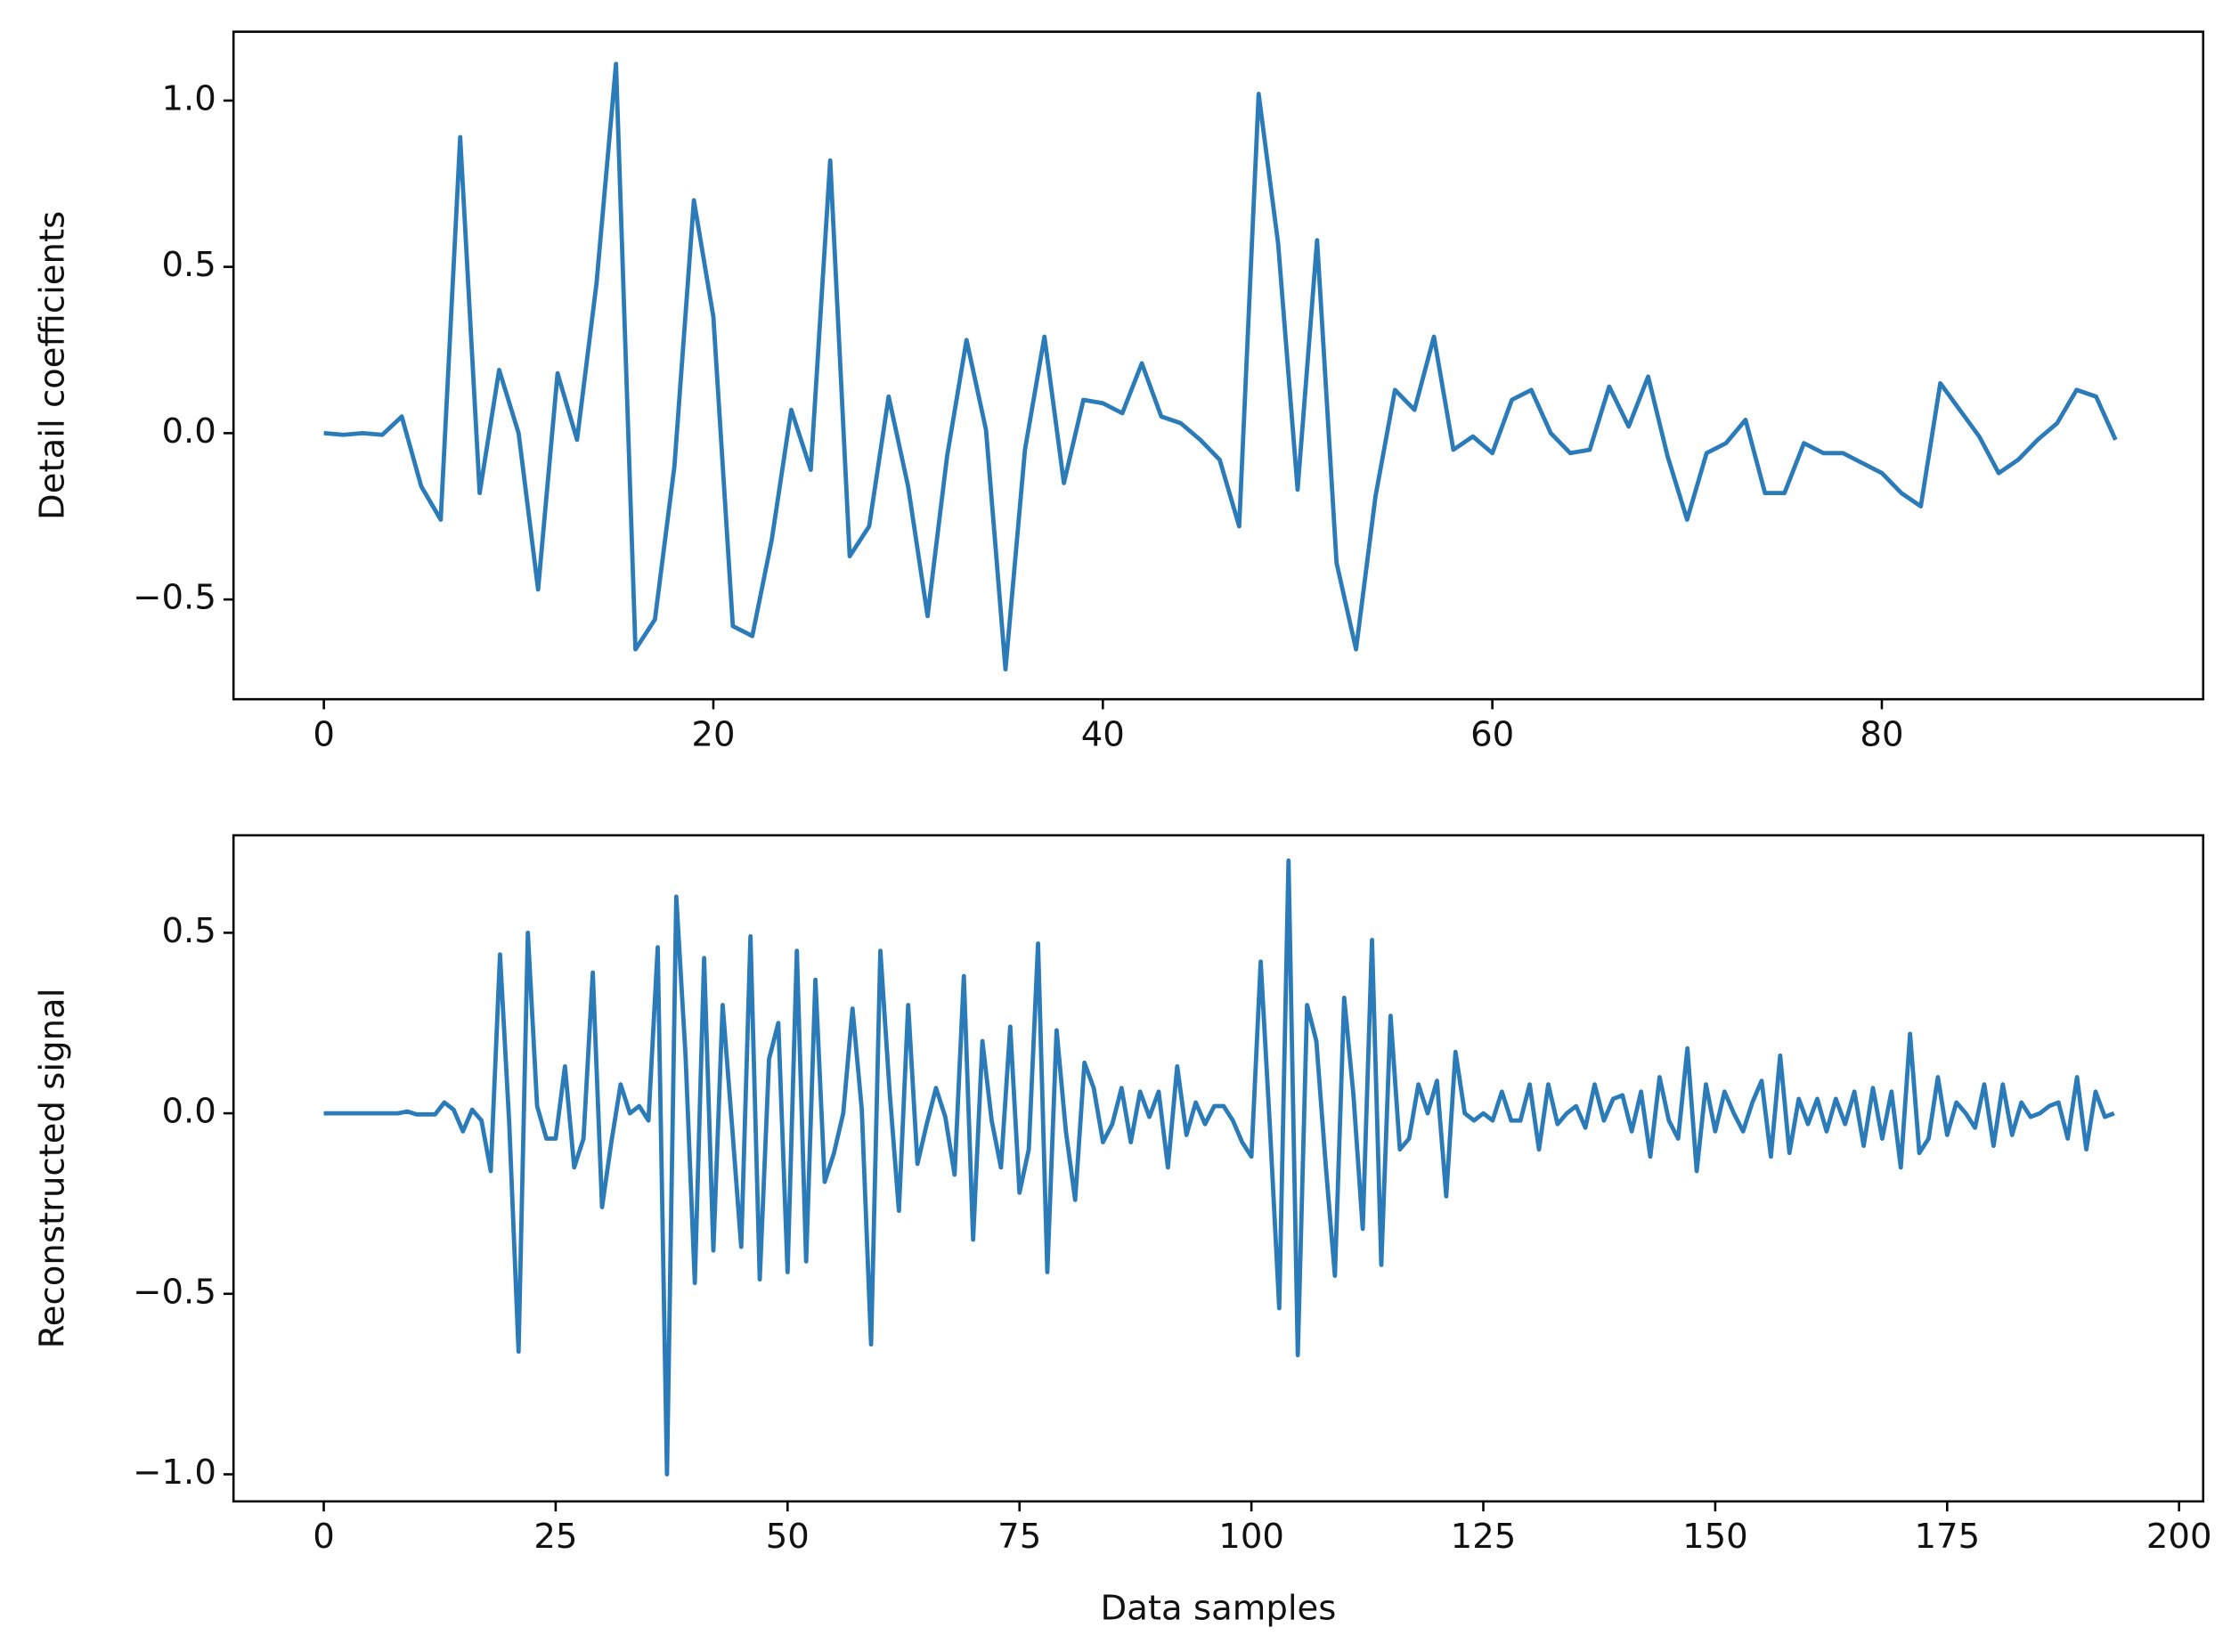 The image size is (2239, 1652). What do you see at coordinates (788, 1537) in the screenshot?
I see `x-tick-label: 50` at bounding box center [788, 1537].